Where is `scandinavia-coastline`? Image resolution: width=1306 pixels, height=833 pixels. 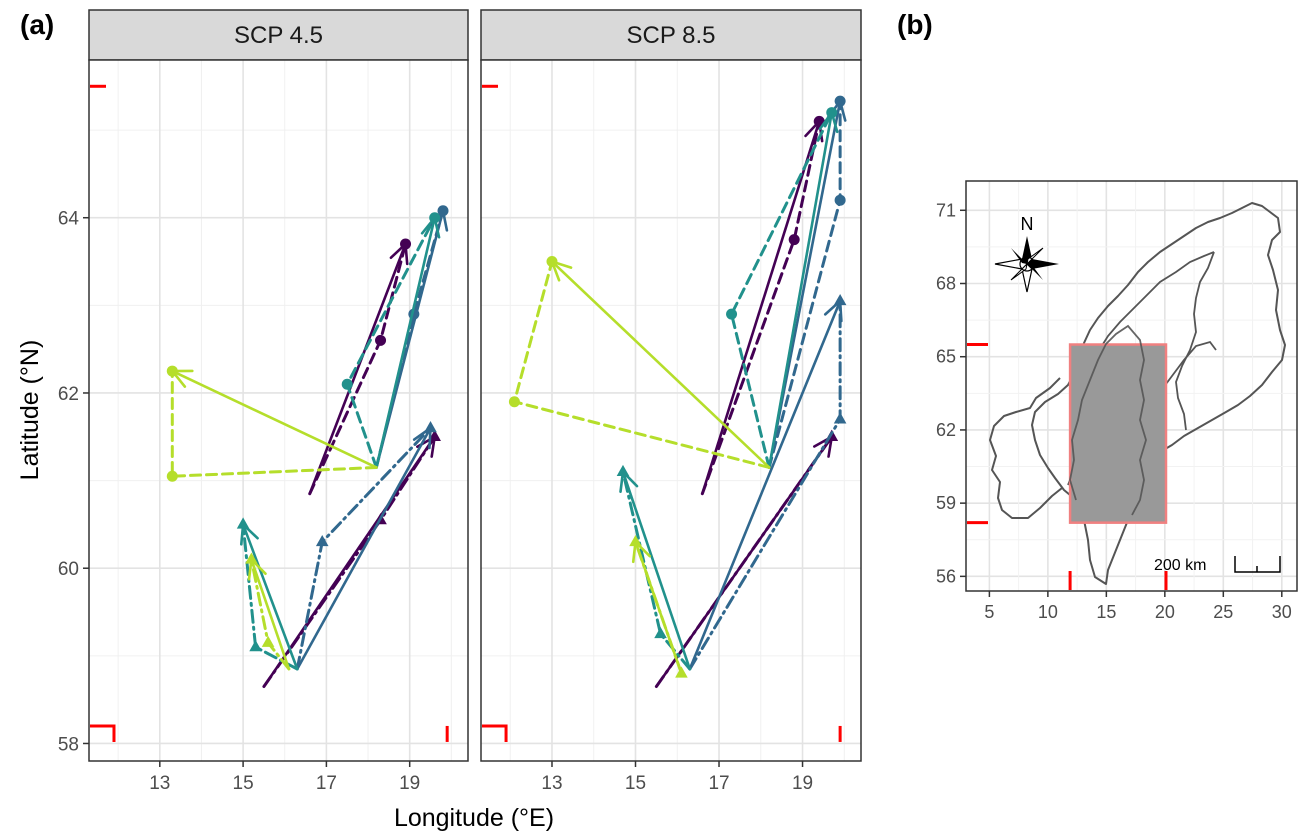 scandinavia-coastline is located at coordinates (1158, 393).